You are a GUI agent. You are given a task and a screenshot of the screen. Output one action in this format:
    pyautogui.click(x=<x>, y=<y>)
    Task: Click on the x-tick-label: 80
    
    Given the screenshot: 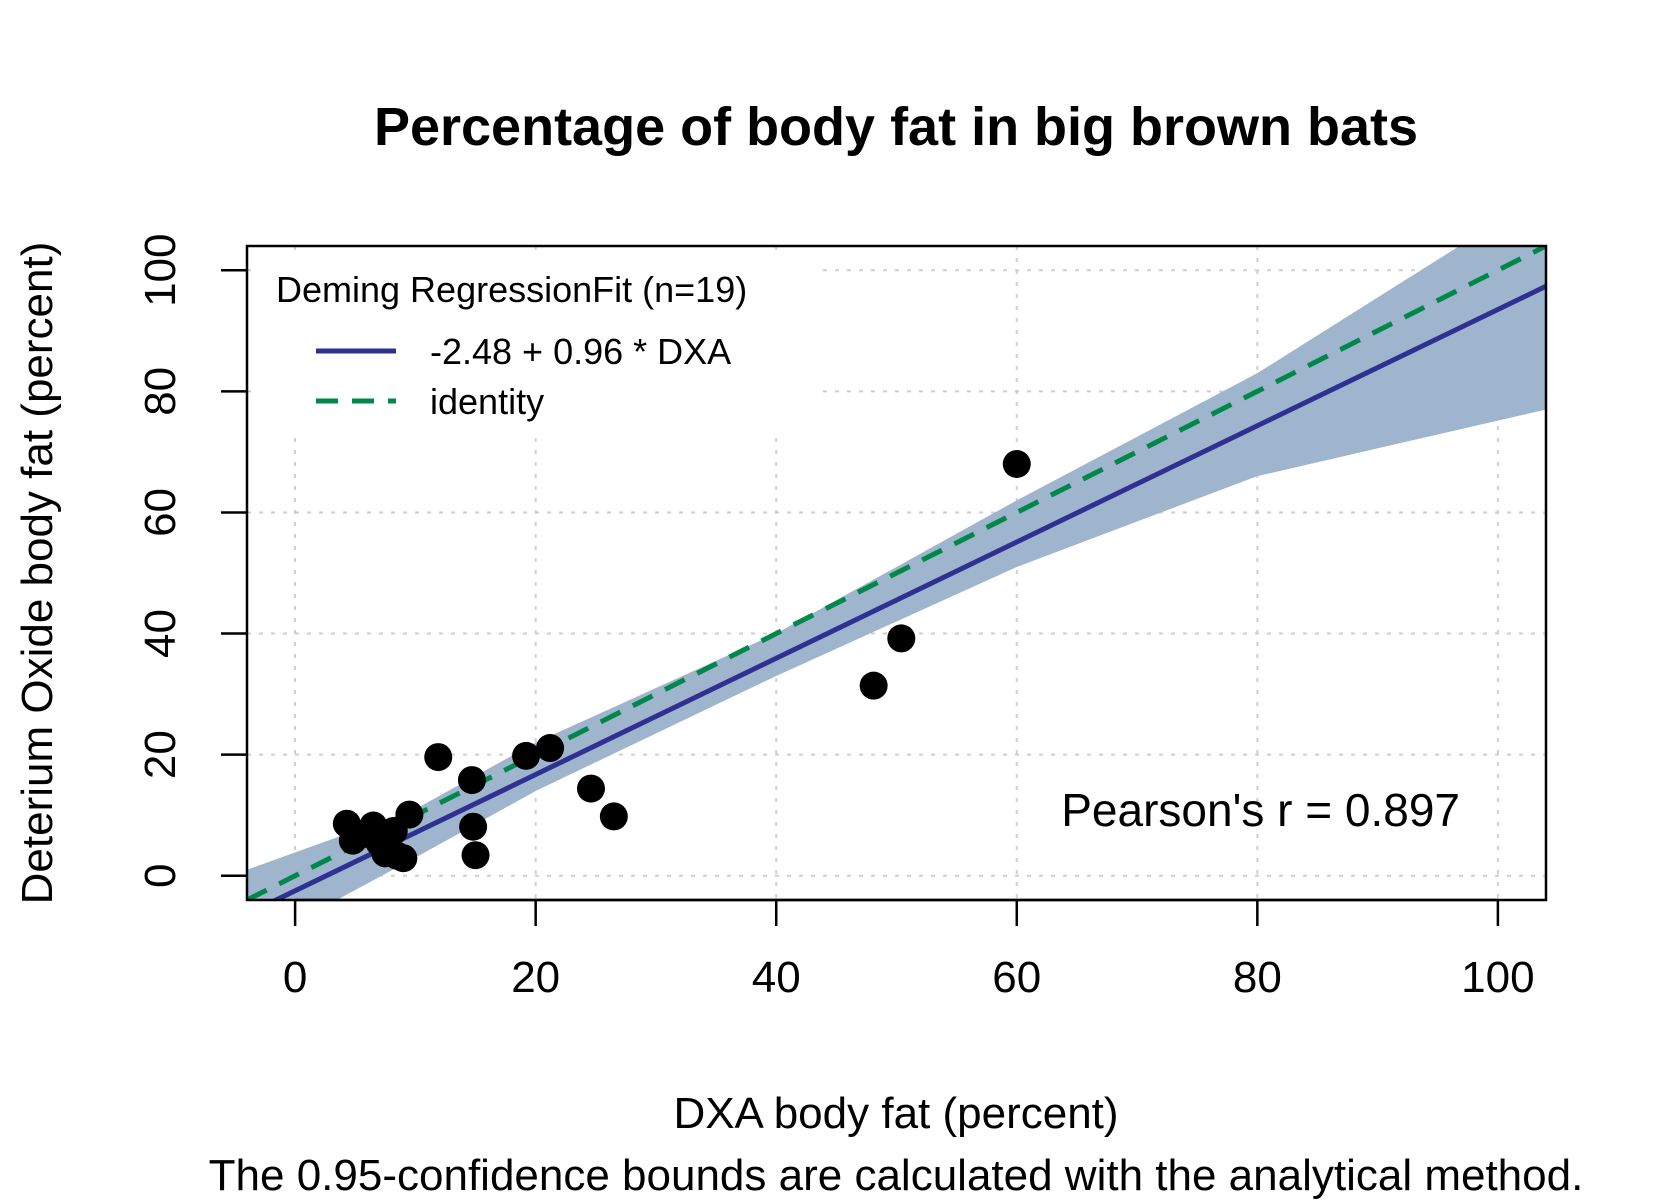 What is the action you would take?
    pyautogui.click(x=1257, y=977)
    